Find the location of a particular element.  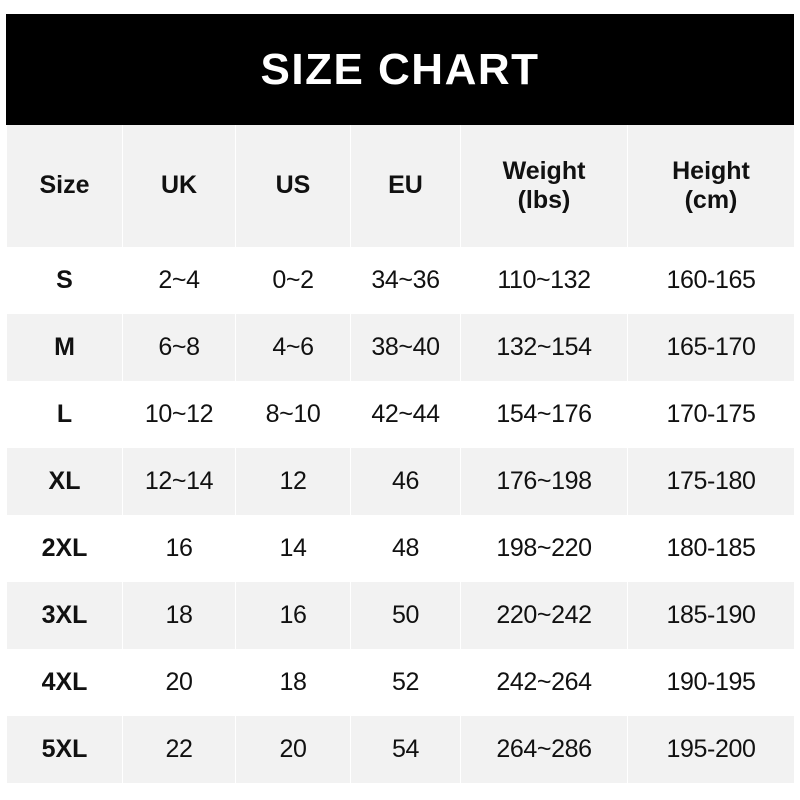

cell-us: 8~10 is located at coordinates (293, 414).